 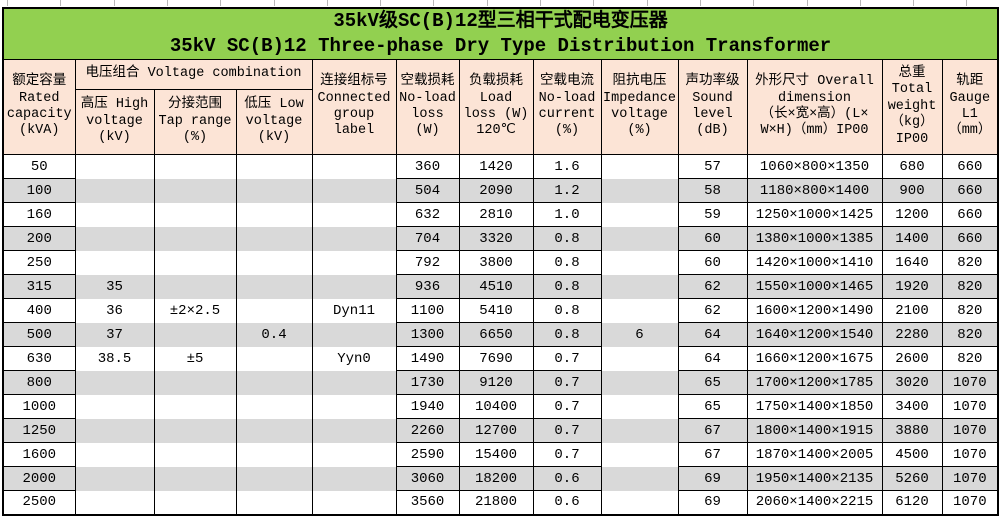 I want to click on cell-rated-capacity: 315, so click(x=39, y=286).